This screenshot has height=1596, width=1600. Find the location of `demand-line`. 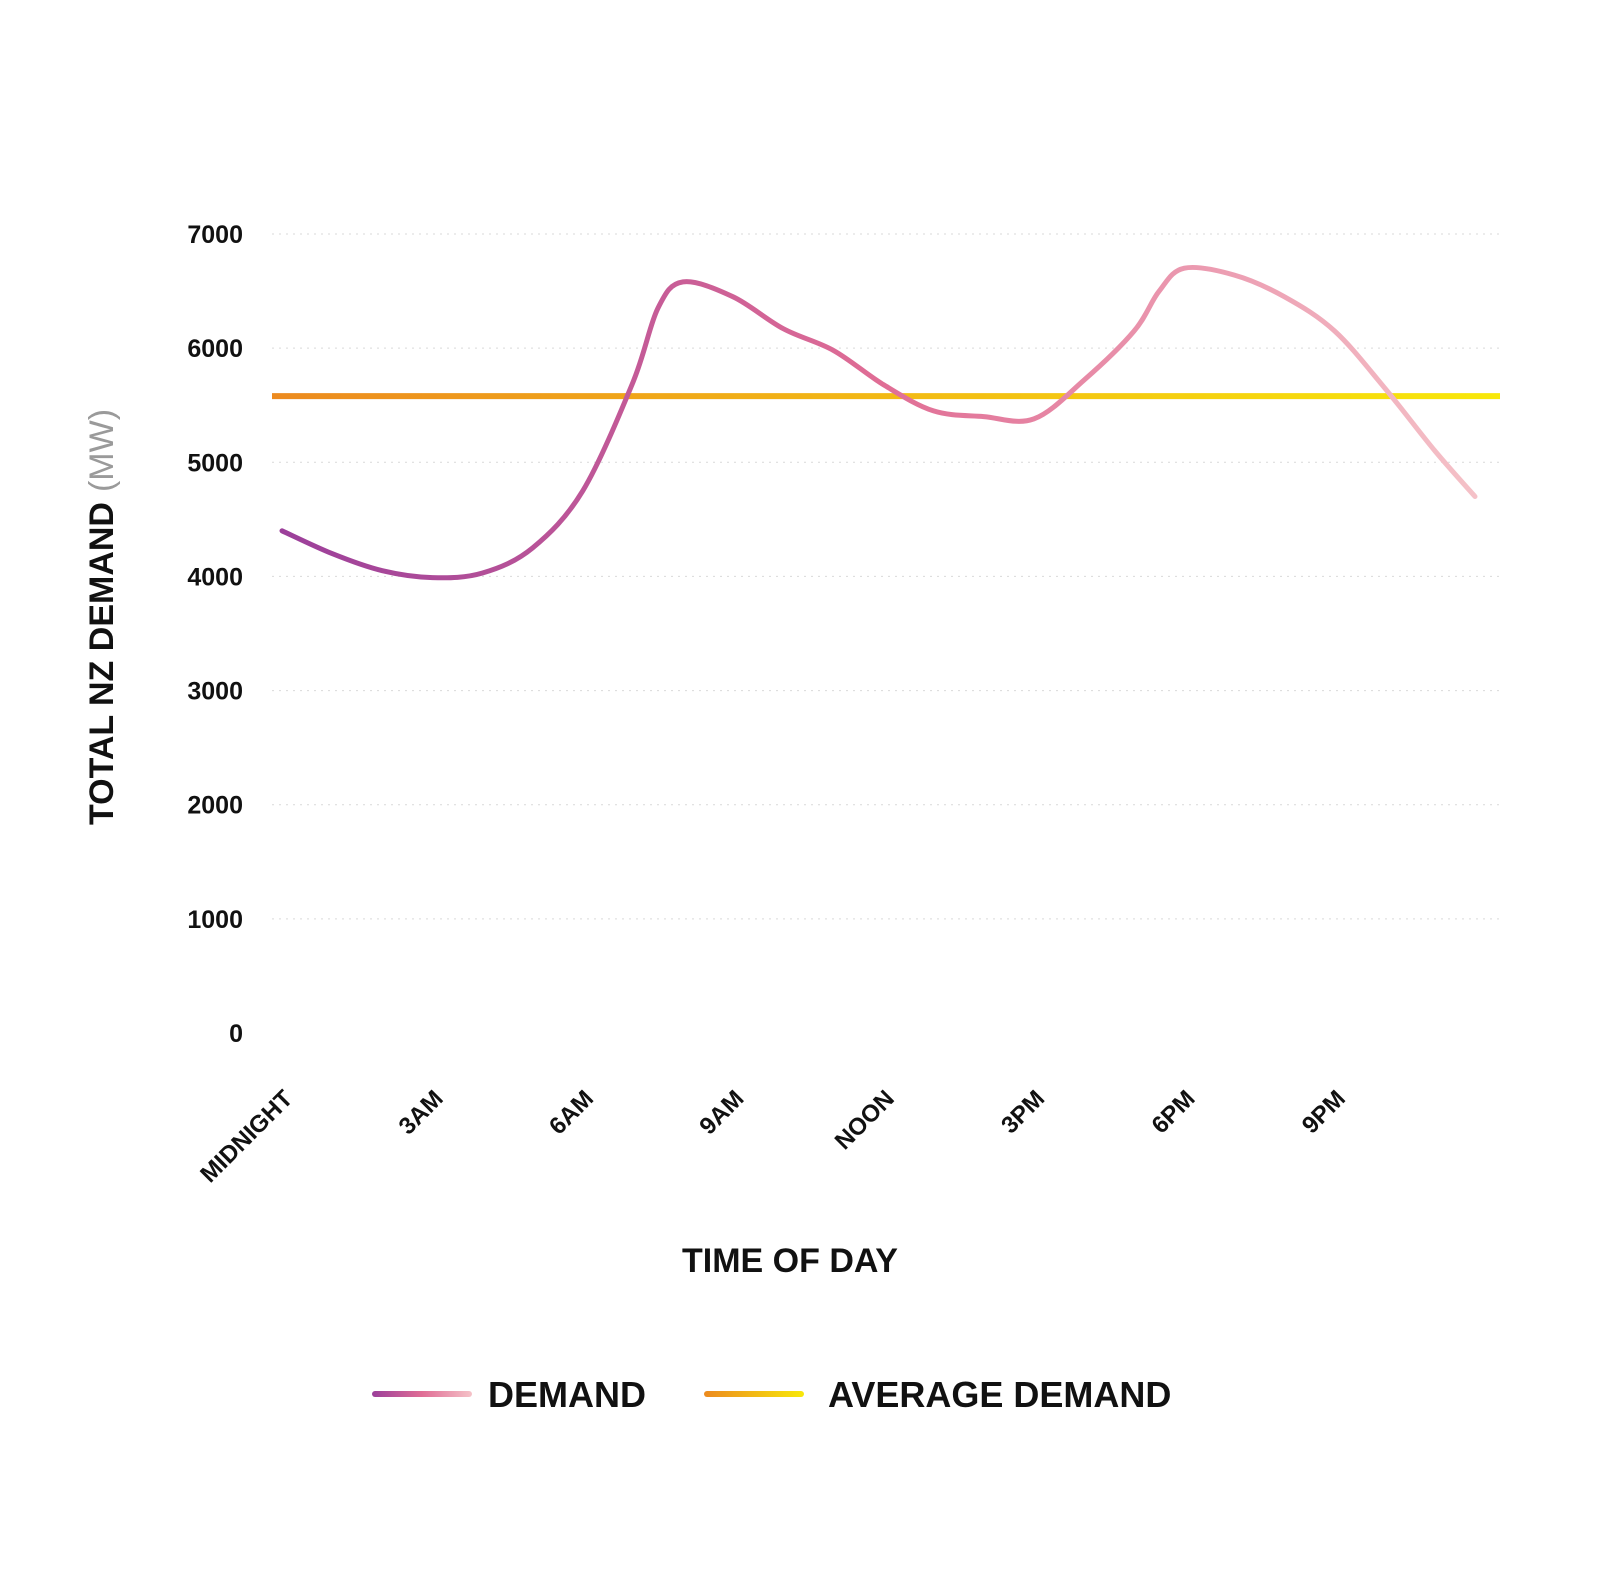

demand-line is located at coordinates (878, 423).